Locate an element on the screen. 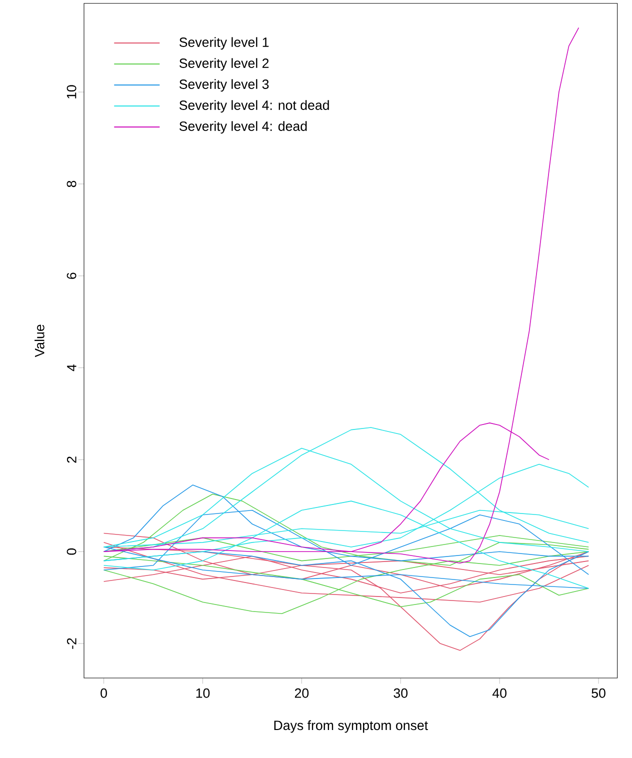  y-axis-title: Value is located at coordinates (39, 341).